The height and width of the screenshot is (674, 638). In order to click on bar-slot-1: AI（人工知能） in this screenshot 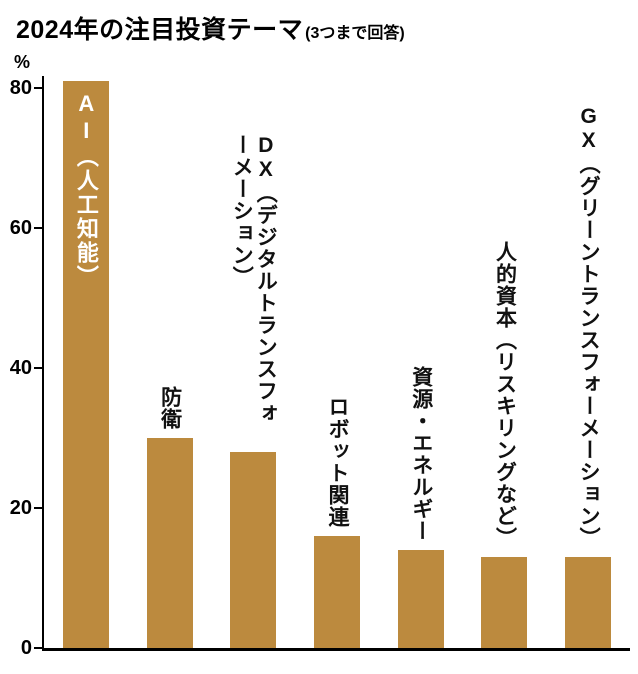, I will do `click(86, 364)`.